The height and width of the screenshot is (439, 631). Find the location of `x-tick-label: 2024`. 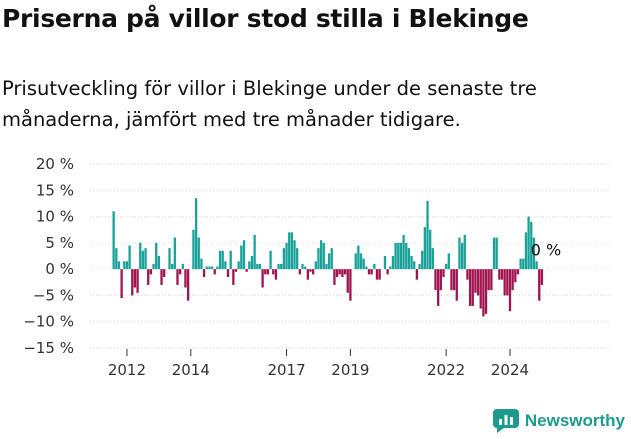

x-tick-label: 2024 is located at coordinates (510, 370).